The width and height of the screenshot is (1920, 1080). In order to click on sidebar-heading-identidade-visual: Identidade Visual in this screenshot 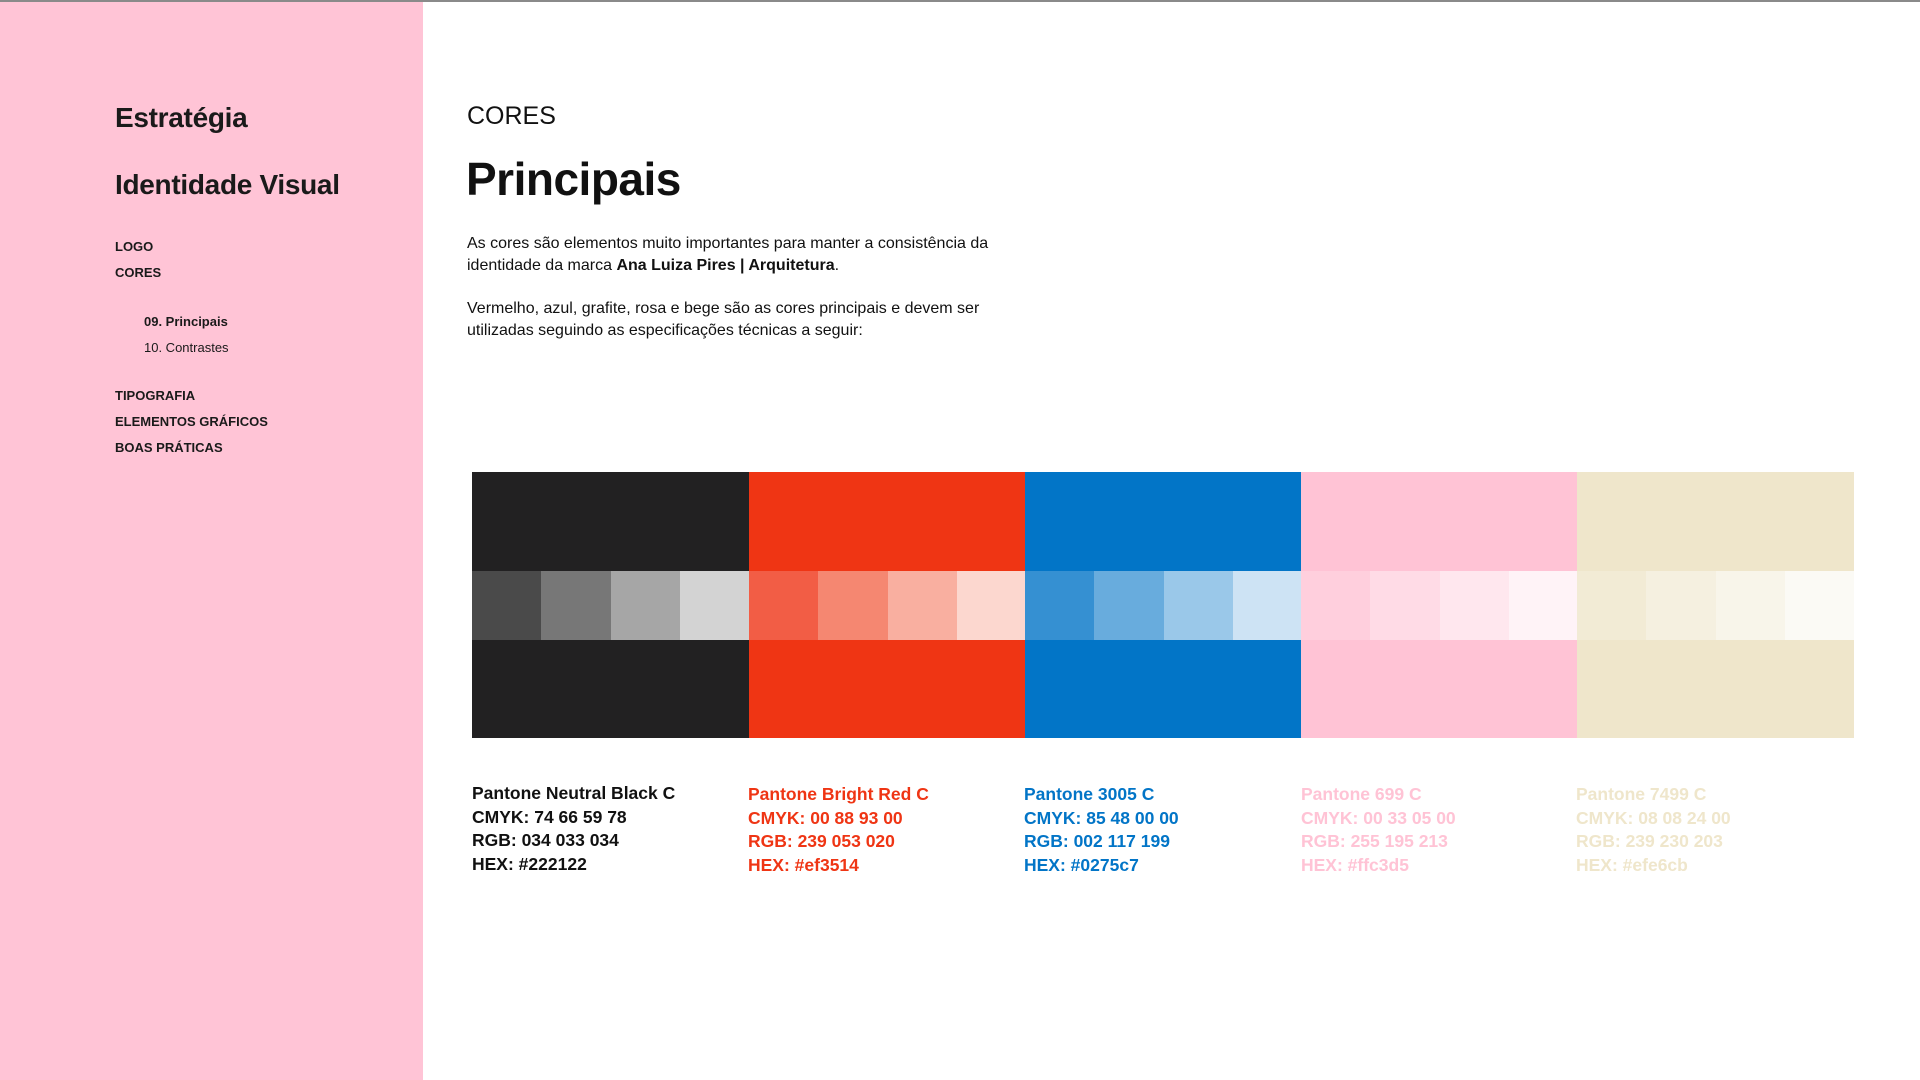, I will do `click(227, 184)`.